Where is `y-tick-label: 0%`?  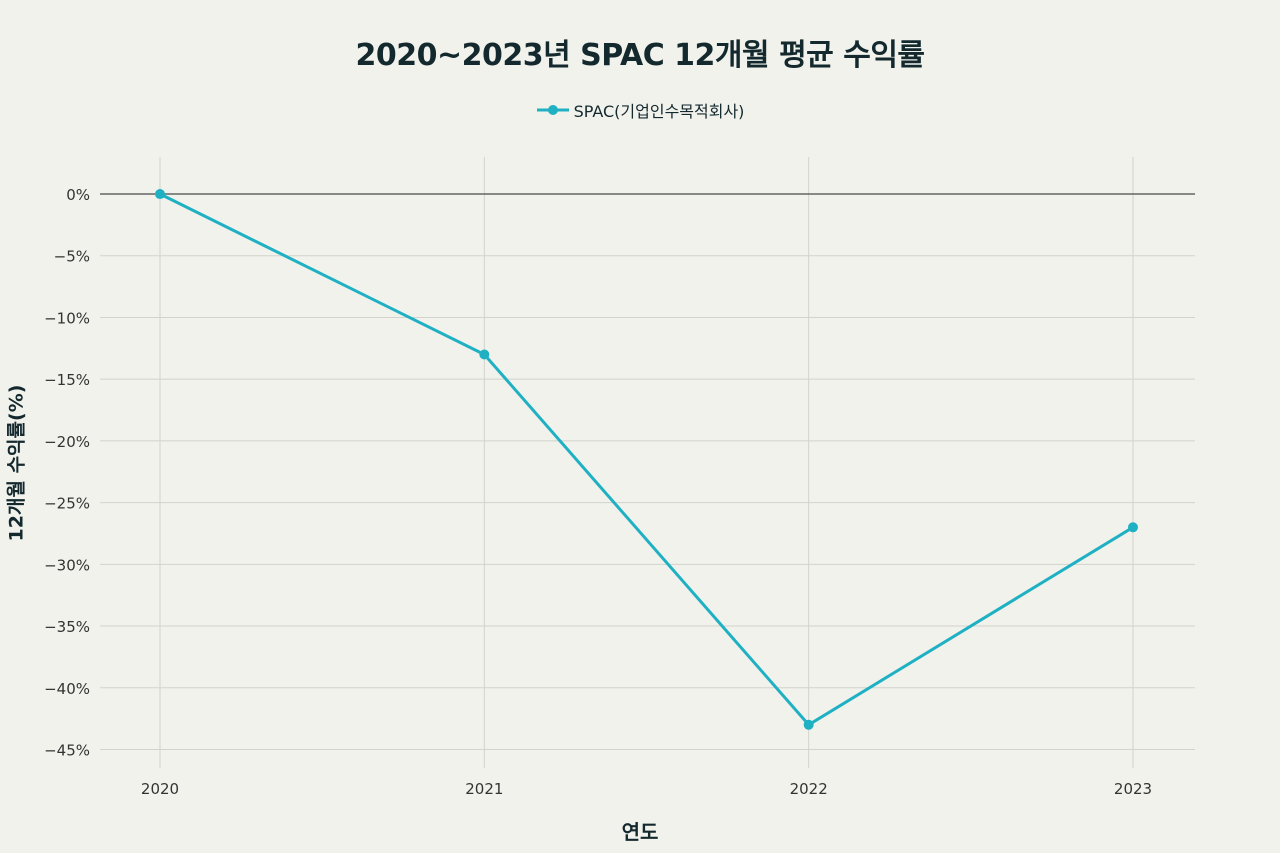 y-tick-label: 0% is located at coordinates (78, 195).